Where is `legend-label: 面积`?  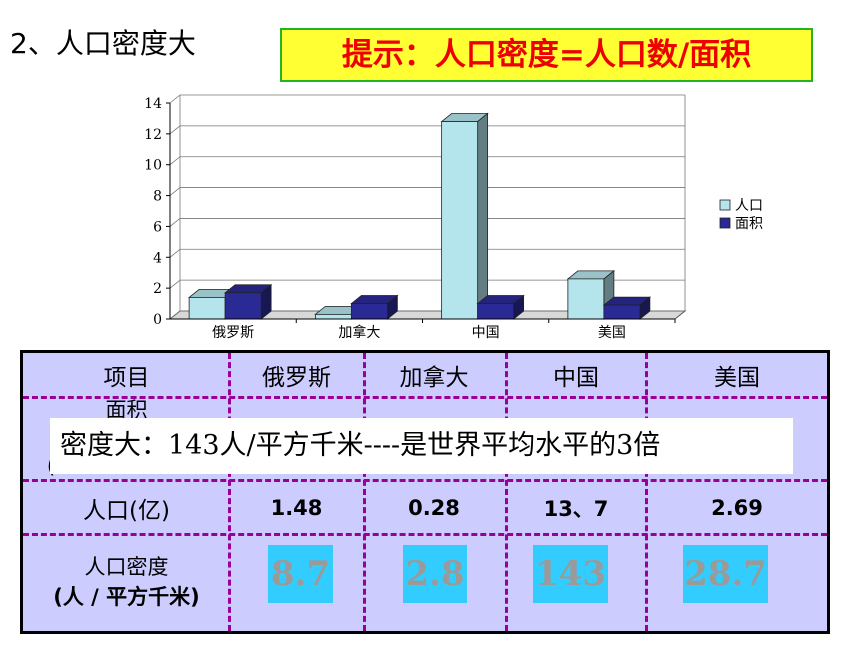 legend-label: 面积 is located at coordinates (749, 224).